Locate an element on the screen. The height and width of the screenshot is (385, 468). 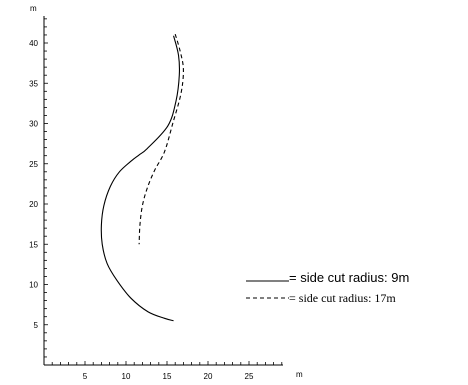
legend-dashed-label: = side cut radius: 17m is located at coordinates (342, 298).